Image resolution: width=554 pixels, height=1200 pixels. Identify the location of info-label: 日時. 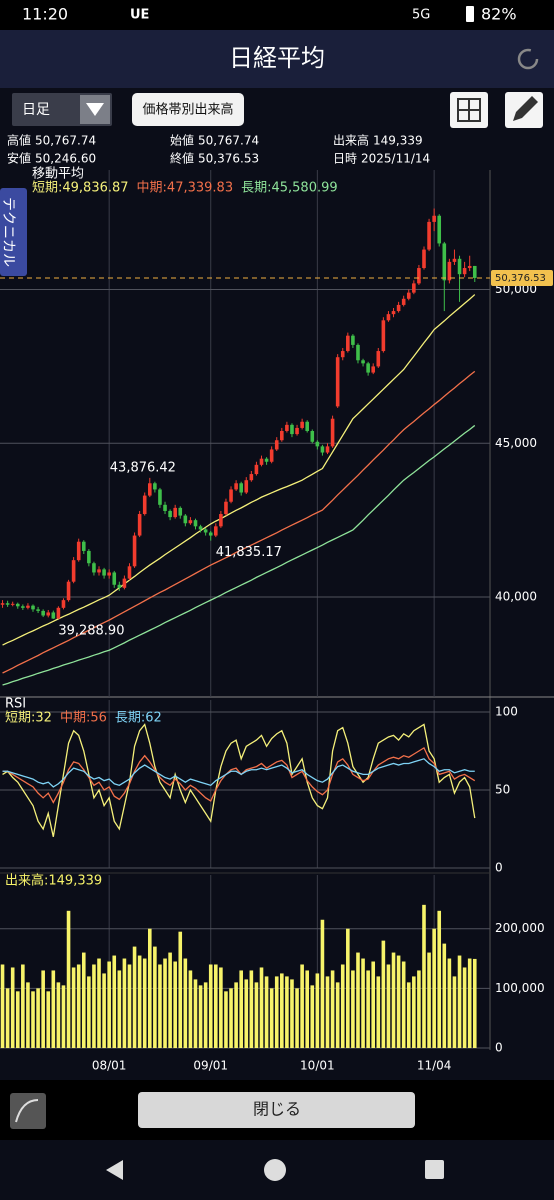
(345, 159).